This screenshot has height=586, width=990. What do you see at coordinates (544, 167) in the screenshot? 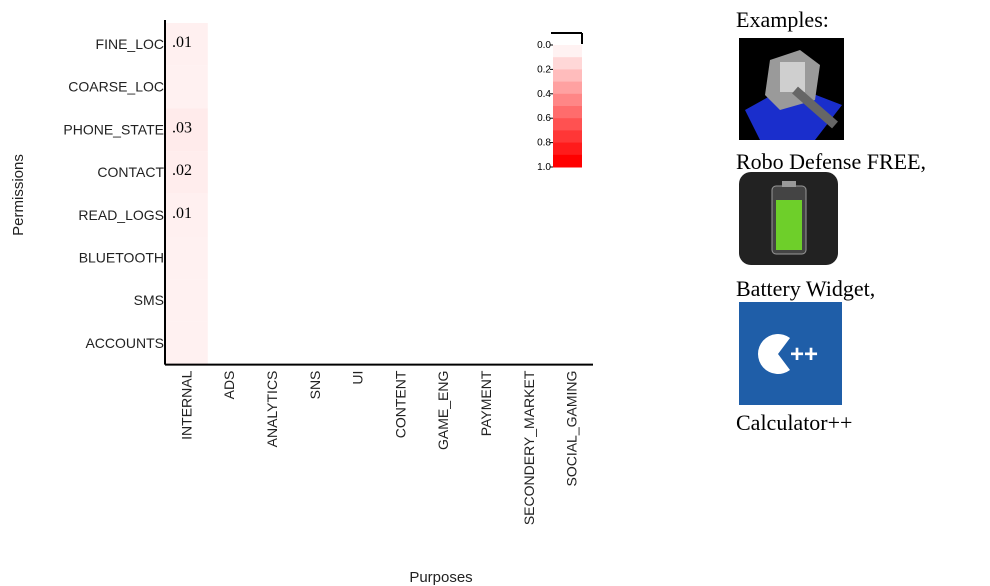
I see `colorbar-tick-label: 1.0` at bounding box center [544, 167].